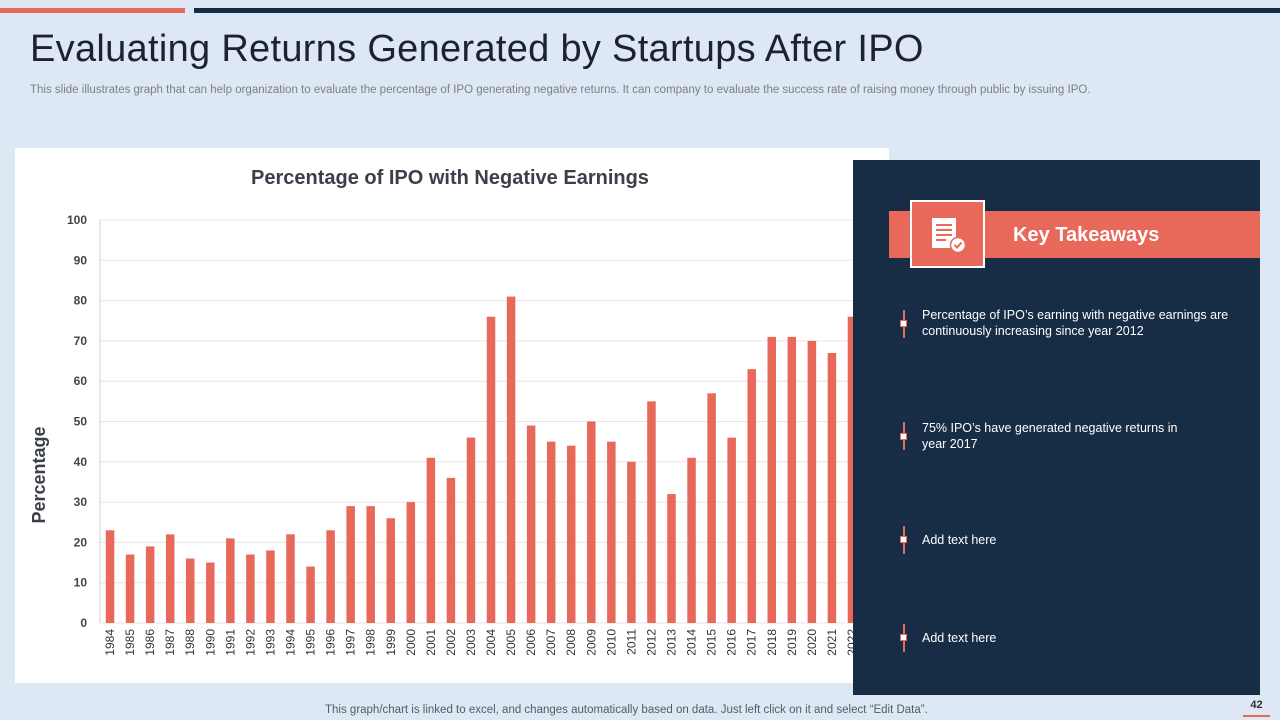  I want to click on x-tick-label: 2021, so click(832, 642).